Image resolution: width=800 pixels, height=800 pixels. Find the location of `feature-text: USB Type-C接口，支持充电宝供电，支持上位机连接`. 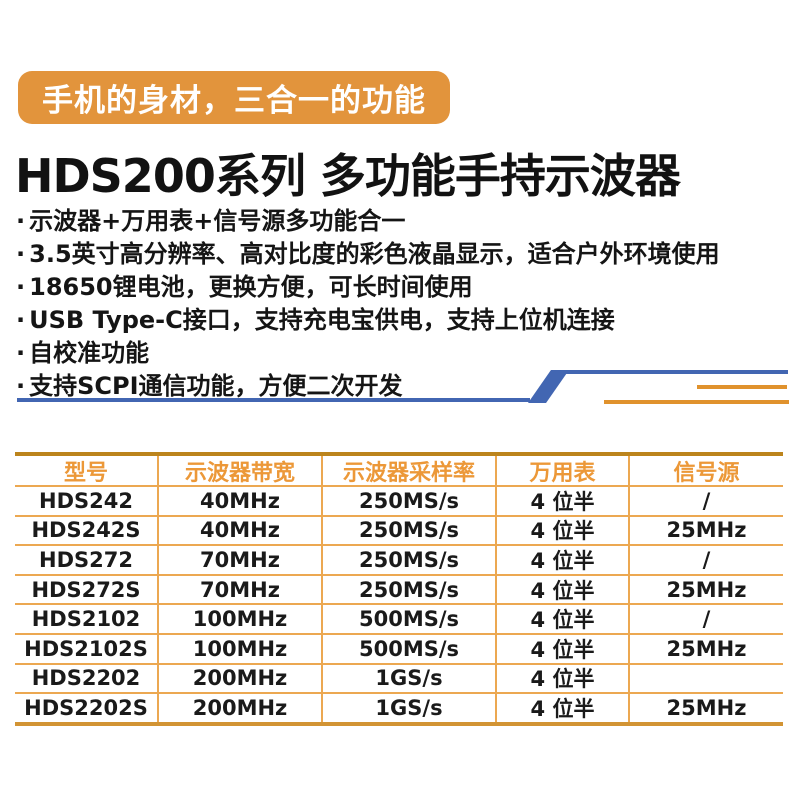

feature-text: USB Type-C接口，支持充电宝供电，支持上位机连接 is located at coordinates (322, 320).